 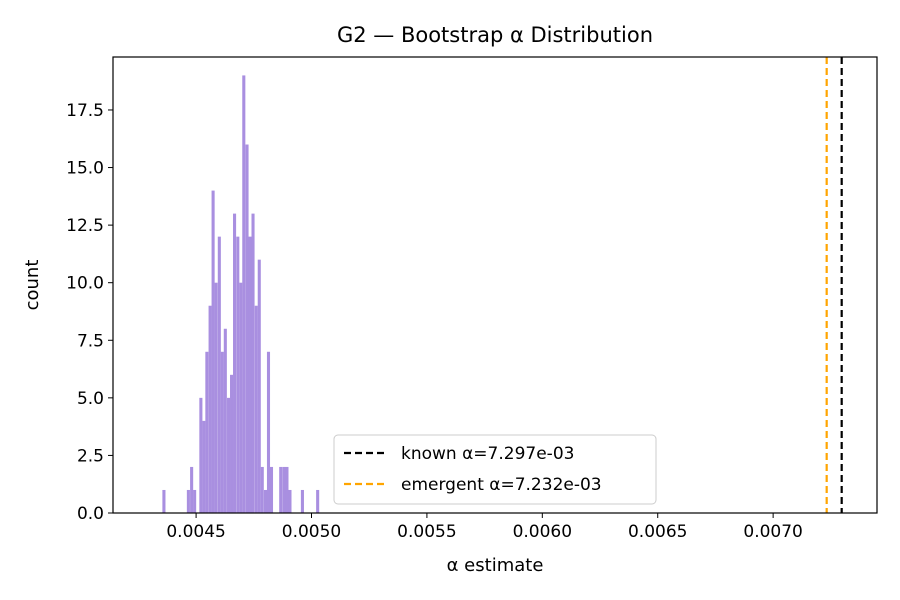 What do you see at coordinates (495, 565) in the screenshot?
I see `x-axis-label: α estimate` at bounding box center [495, 565].